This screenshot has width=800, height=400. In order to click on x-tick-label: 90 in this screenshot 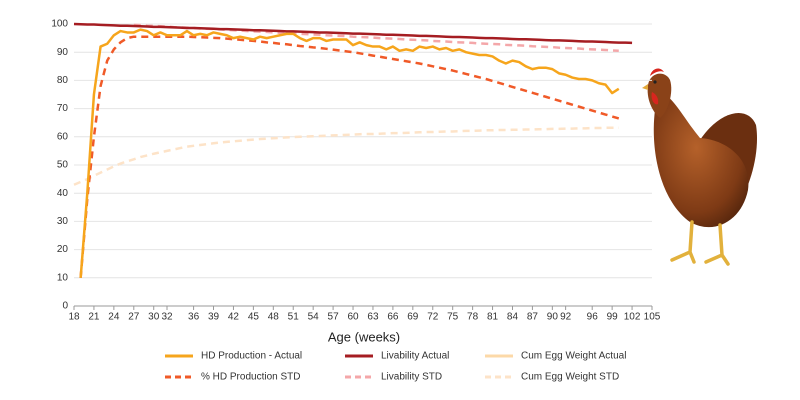, I will do `click(553, 317)`.